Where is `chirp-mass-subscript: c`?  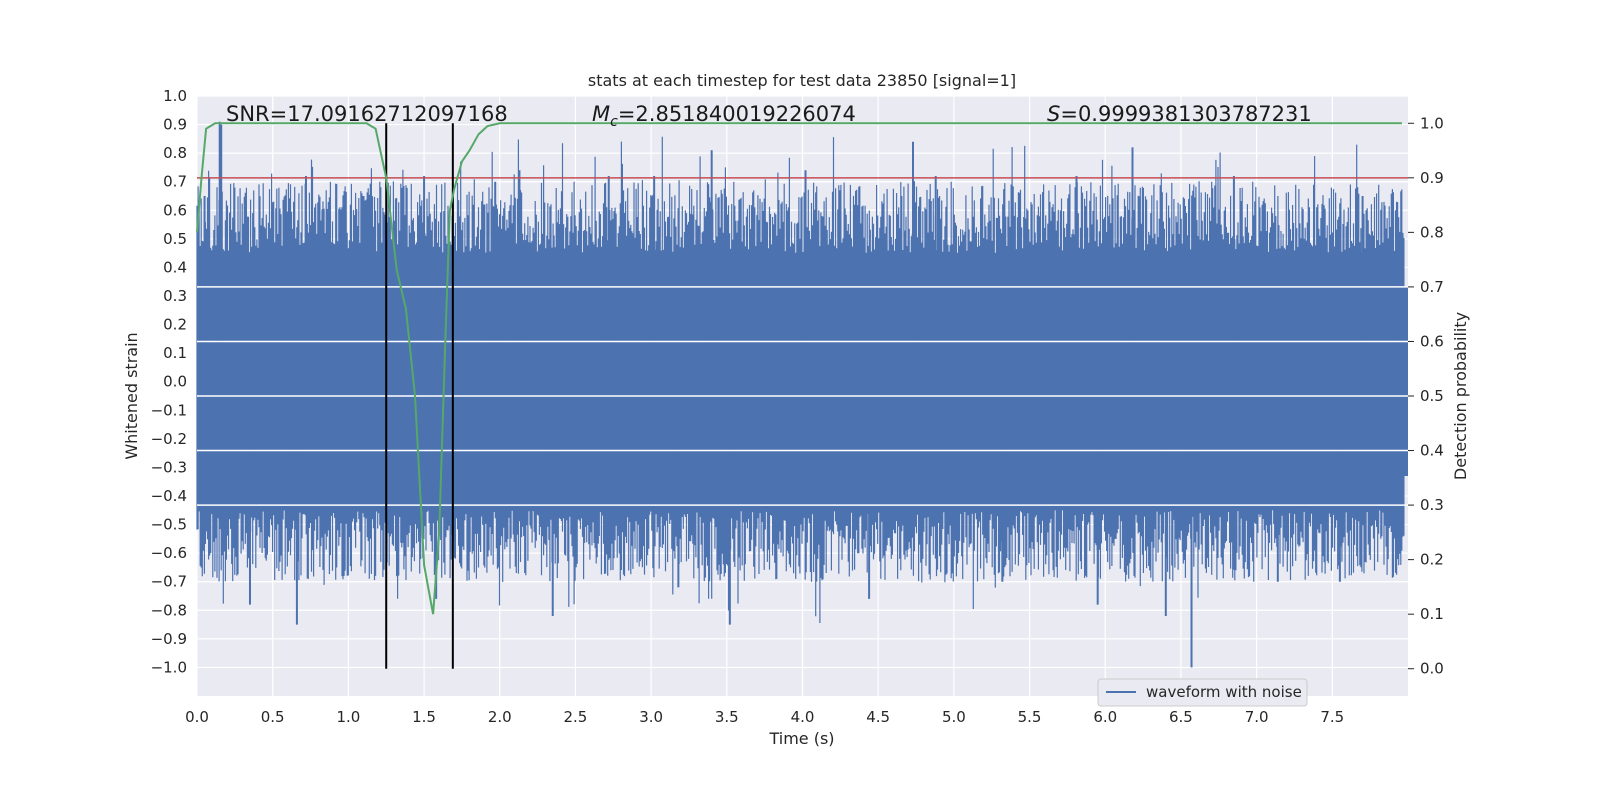
chirp-mass-subscript: c is located at coordinates (614, 122).